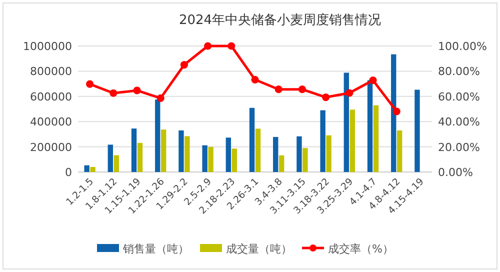 The image size is (500, 272). What do you see at coordinates (459, 71) in the screenshot?
I see `y2-tick-label: 80.00%` at bounding box center [459, 71].